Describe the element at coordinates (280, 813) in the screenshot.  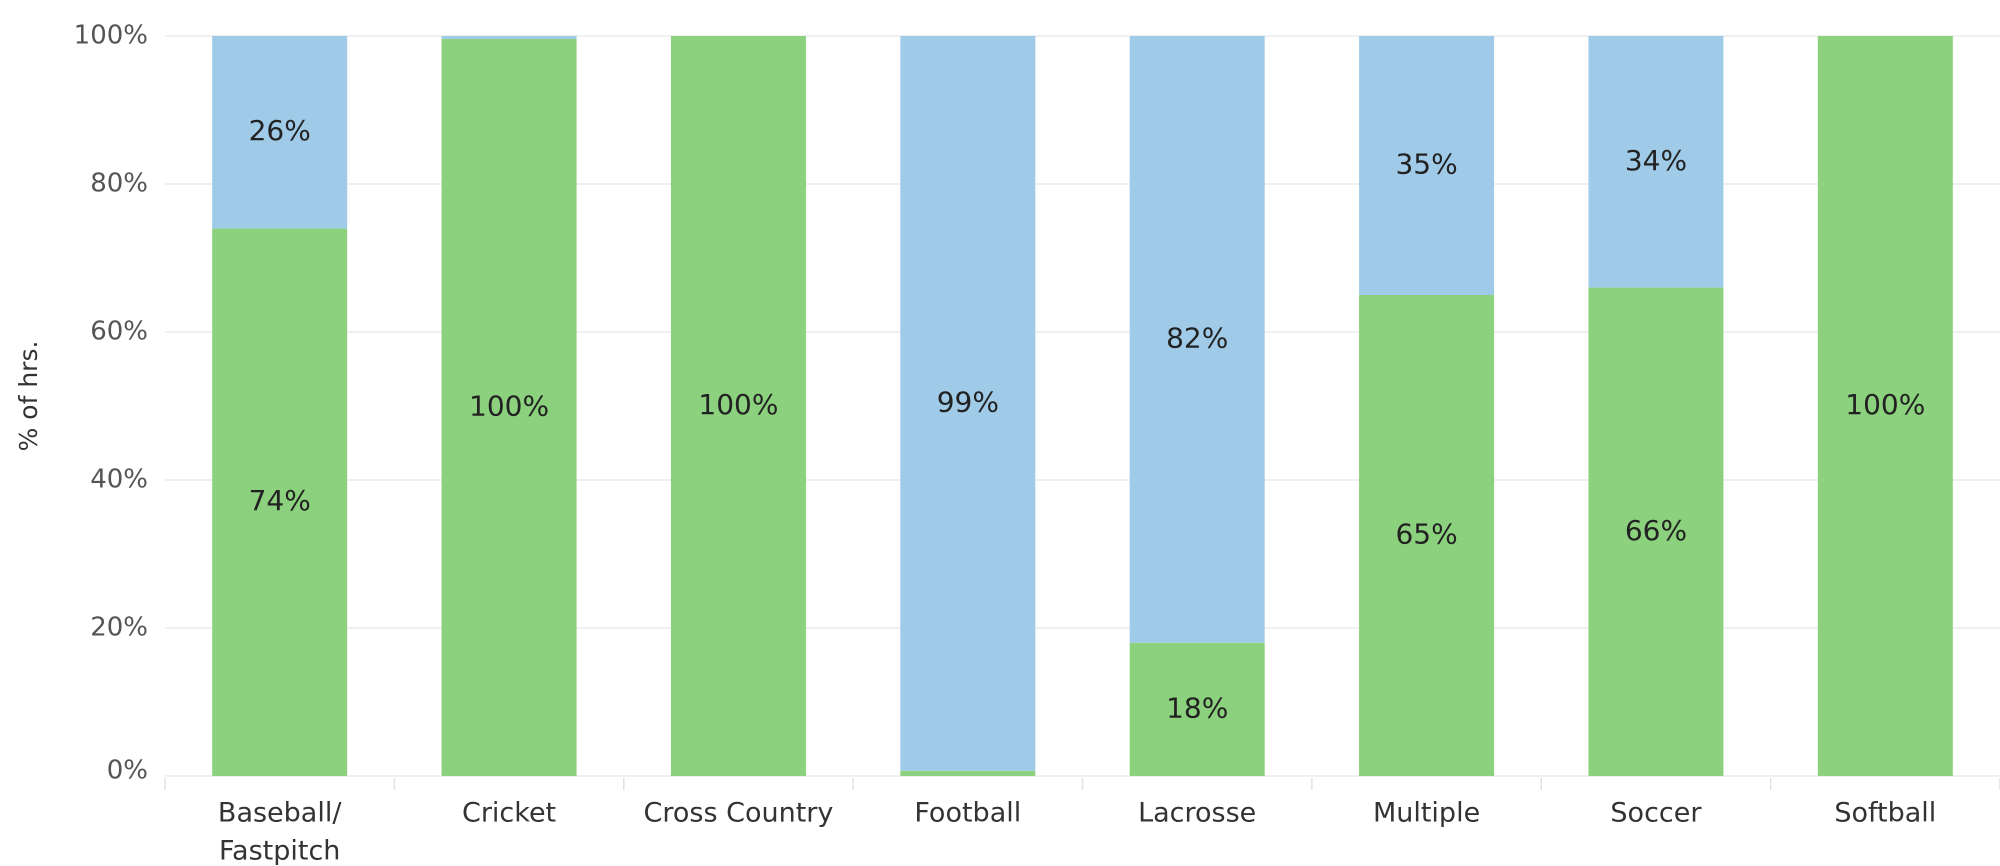
I see `x-tick-label: Baseball/` at that location.